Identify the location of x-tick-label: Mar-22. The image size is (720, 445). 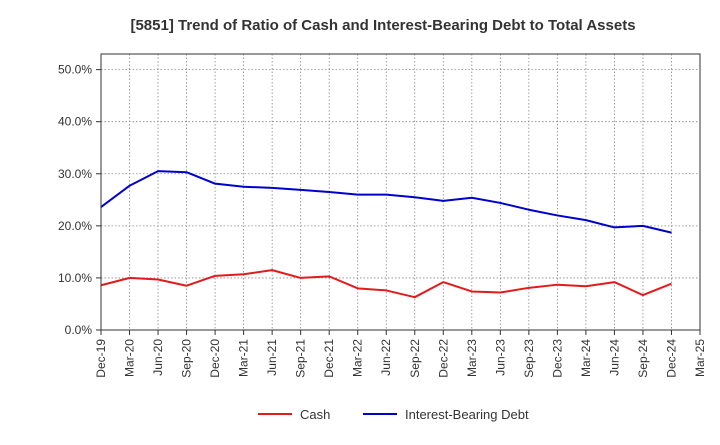
(358, 358).